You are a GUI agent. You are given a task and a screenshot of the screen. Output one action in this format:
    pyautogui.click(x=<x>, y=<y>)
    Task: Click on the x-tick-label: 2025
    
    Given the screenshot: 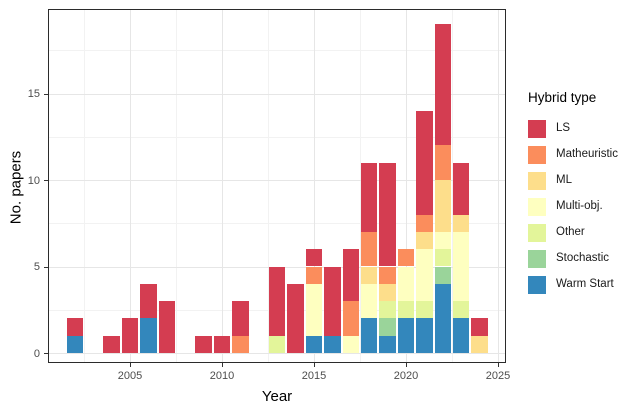 What is the action you would take?
    pyautogui.click(x=498, y=376)
    